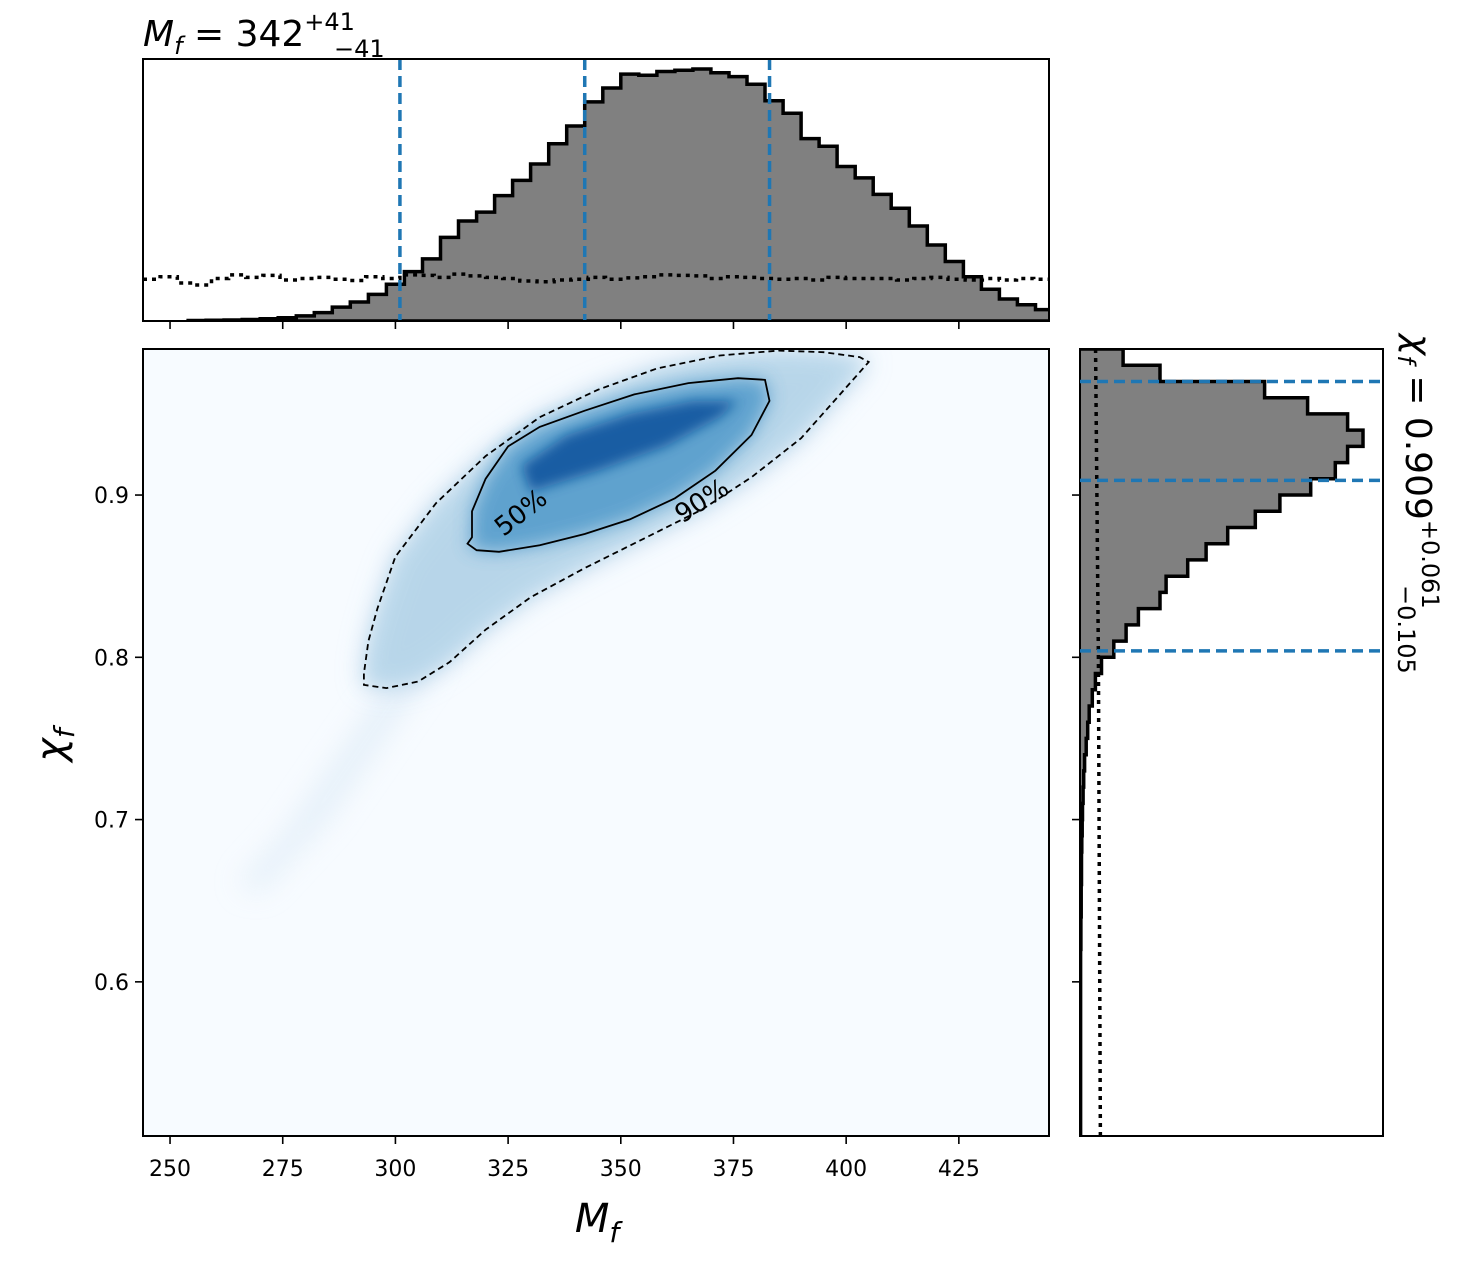 Image resolution: width=1472 pixels, height=1264 pixels. I want to click on top-hist-outline, so click(617, 194).